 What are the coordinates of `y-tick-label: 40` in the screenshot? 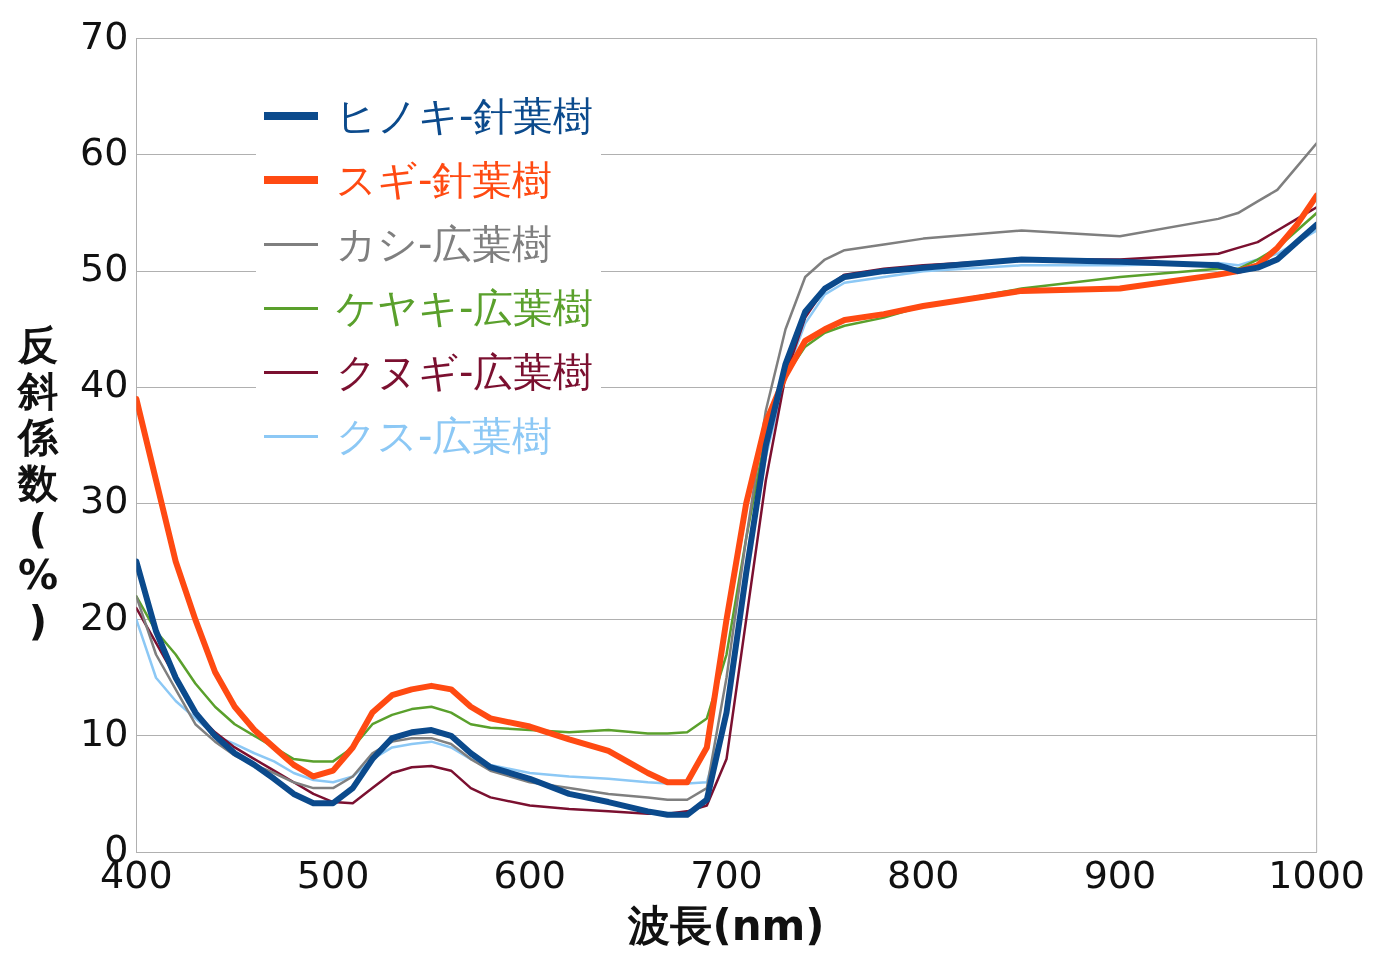 It's located at (104, 384).